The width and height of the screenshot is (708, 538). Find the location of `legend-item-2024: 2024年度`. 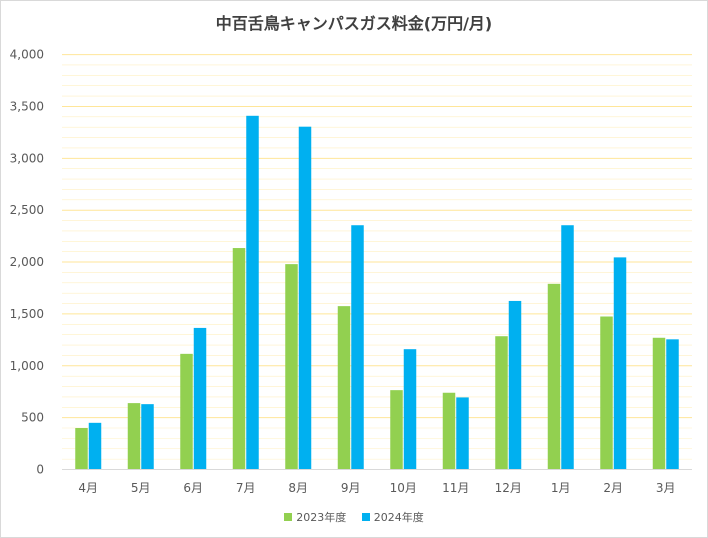

legend-item-2024: 2024年度 is located at coordinates (392, 517).